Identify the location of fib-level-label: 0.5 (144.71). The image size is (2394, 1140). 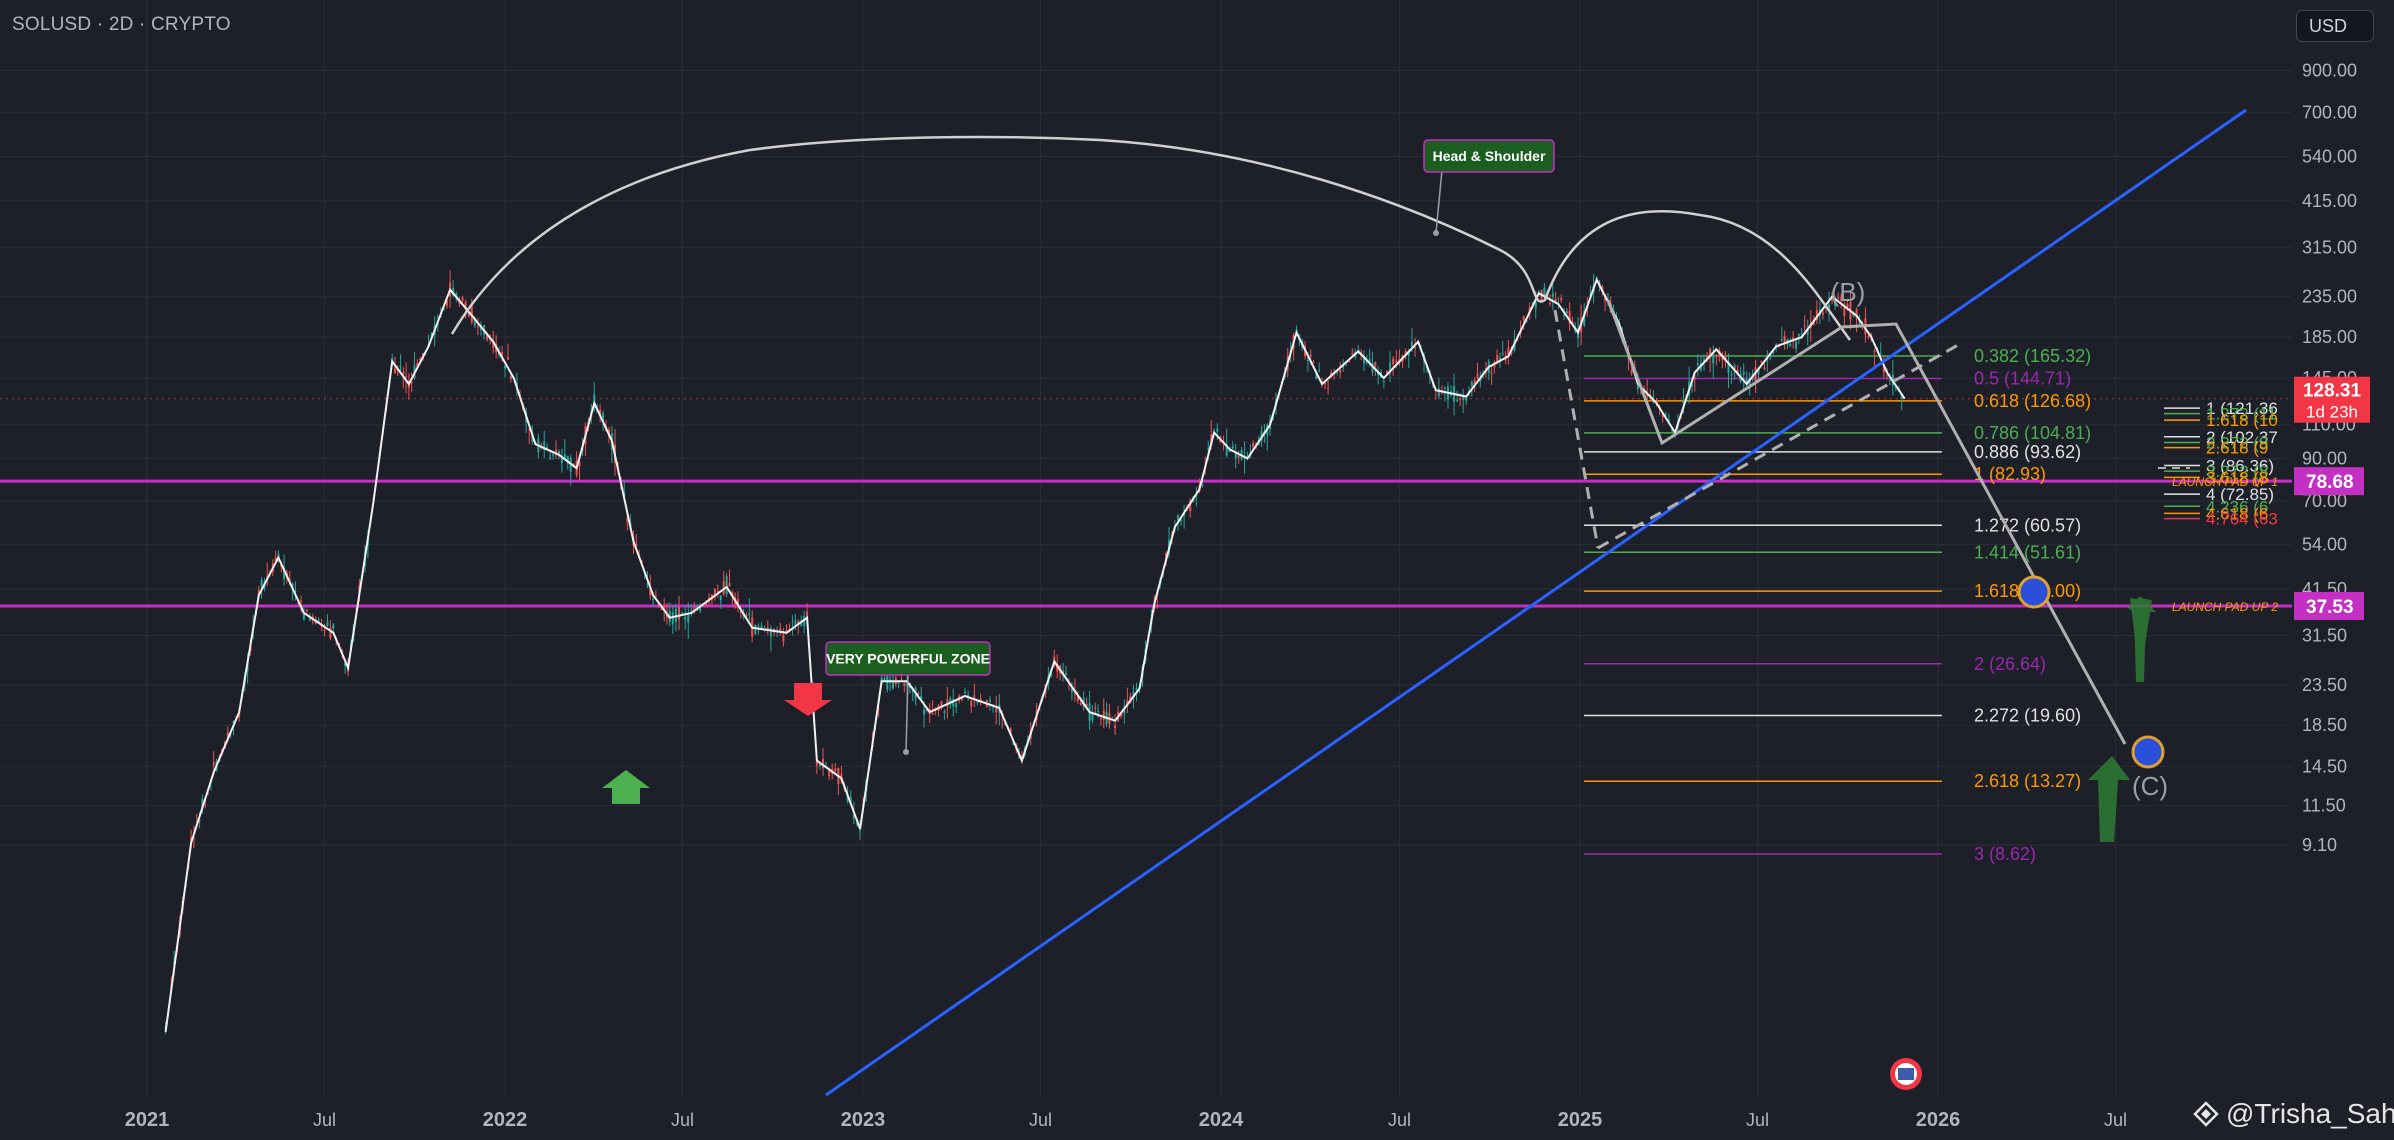
(2022, 378).